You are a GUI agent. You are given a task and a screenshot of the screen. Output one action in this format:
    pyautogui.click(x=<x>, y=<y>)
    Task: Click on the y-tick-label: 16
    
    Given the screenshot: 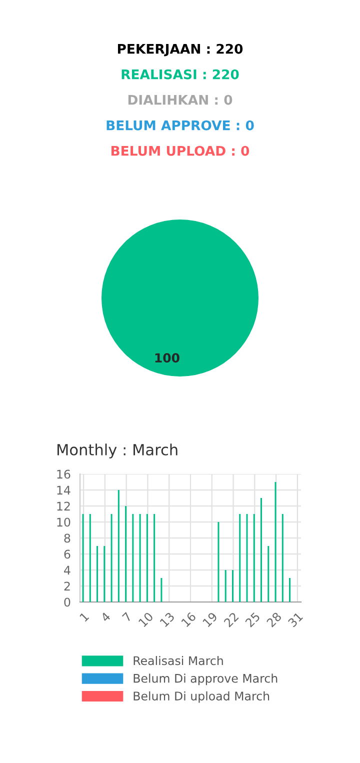 What is the action you would take?
    pyautogui.click(x=63, y=474)
    